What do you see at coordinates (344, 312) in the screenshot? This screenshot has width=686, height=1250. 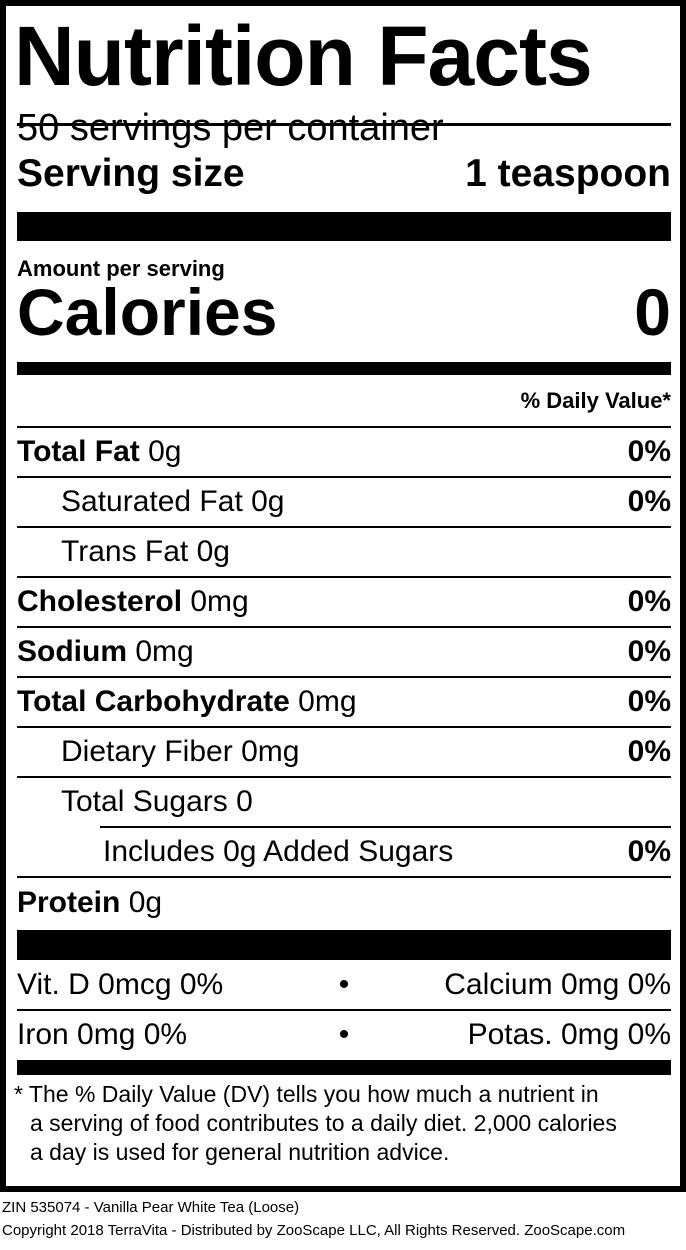 I see `calories-row: Calories 0` at bounding box center [344, 312].